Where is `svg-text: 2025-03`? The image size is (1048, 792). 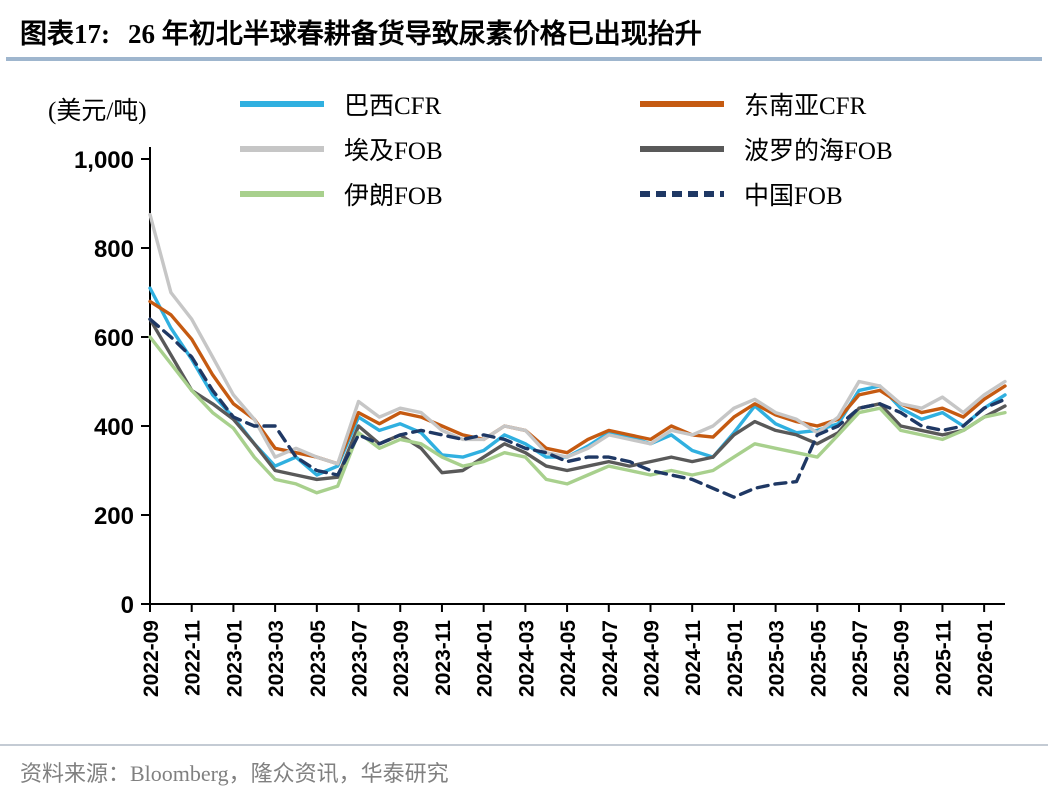
svg-text: 2025-03 is located at coordinates (777, 658).